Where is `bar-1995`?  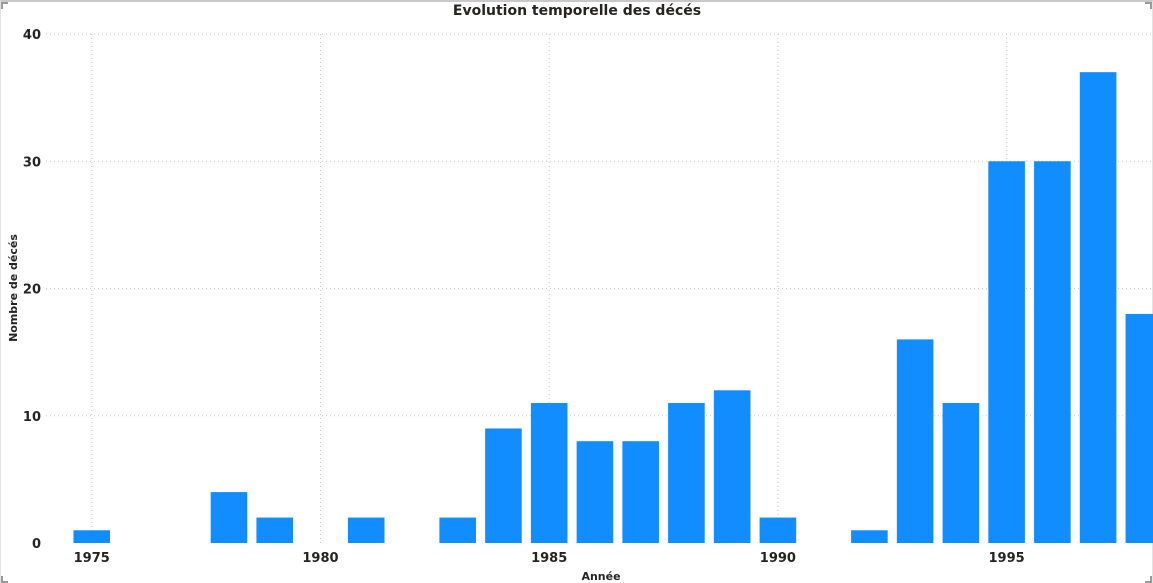
bar-1995 is located at coordinates (1006, 352).